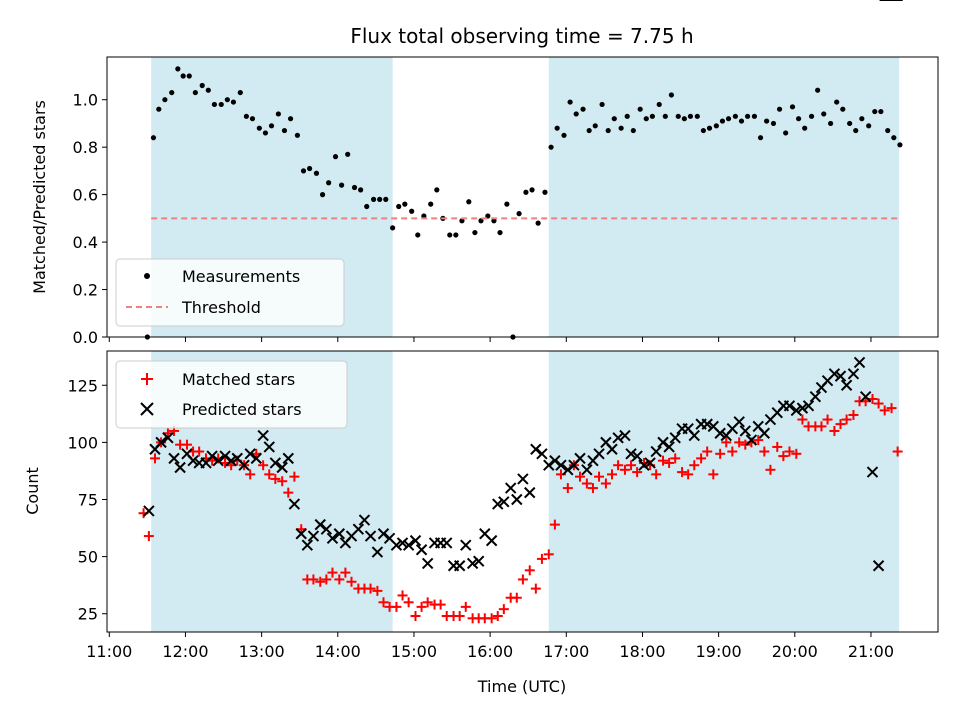 This screenshot has height=720, width=960. What do you see at coordinates (88, 614) in the screenshot?
I see `bottom-y-tick-label: 25` at bounding box center [88, 614].